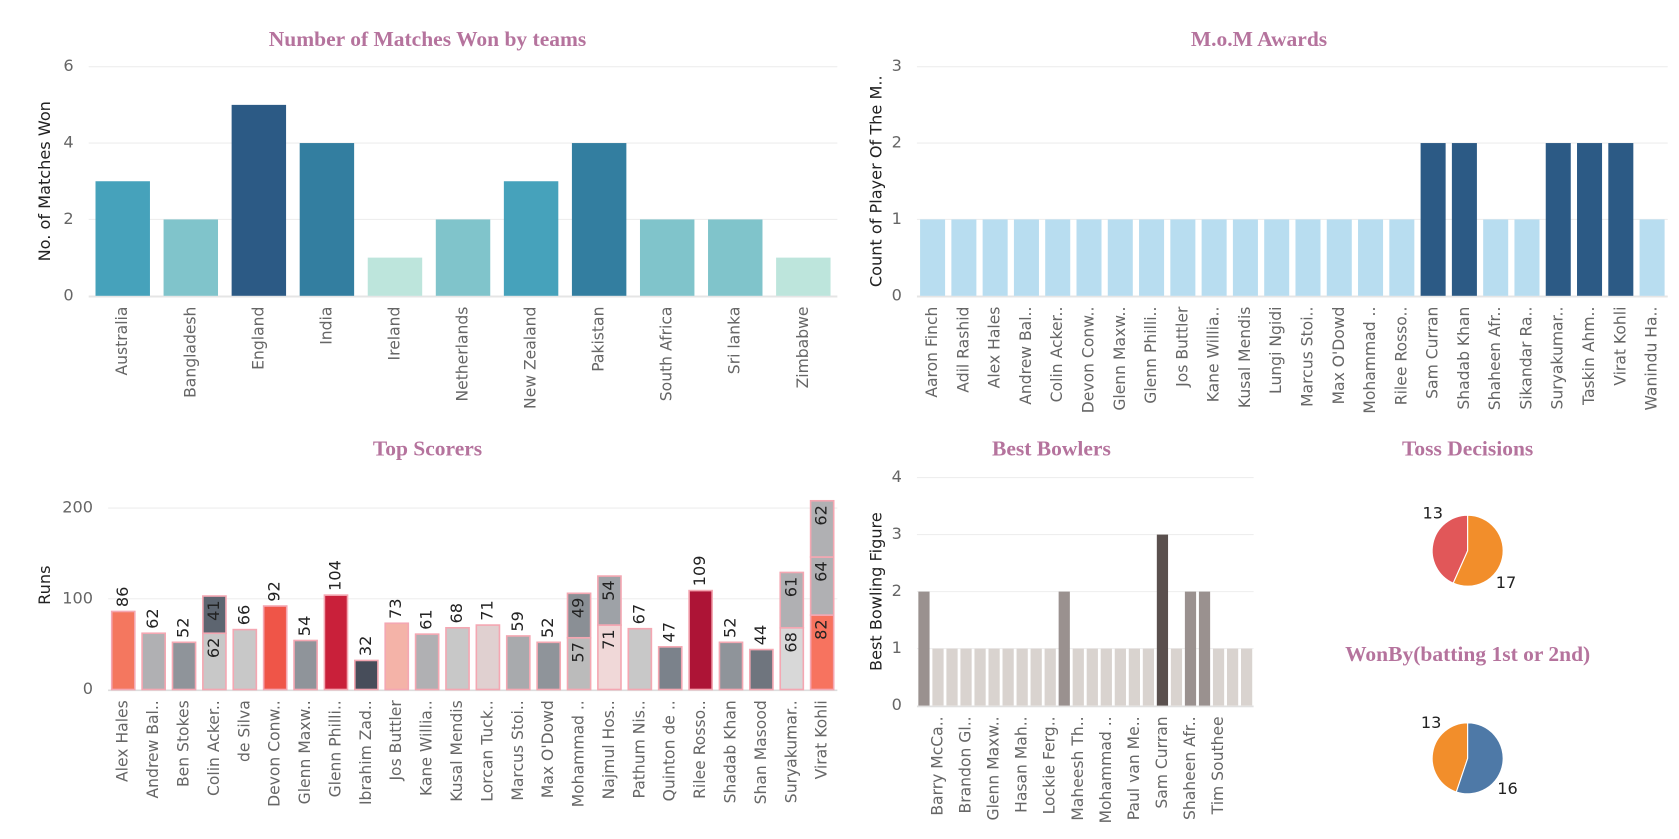 This screenshot has width=1679, height=839. Describe the element at coordinates (244, 731) in the screenshot. I see `x-tick-label: de Silva` at that location.